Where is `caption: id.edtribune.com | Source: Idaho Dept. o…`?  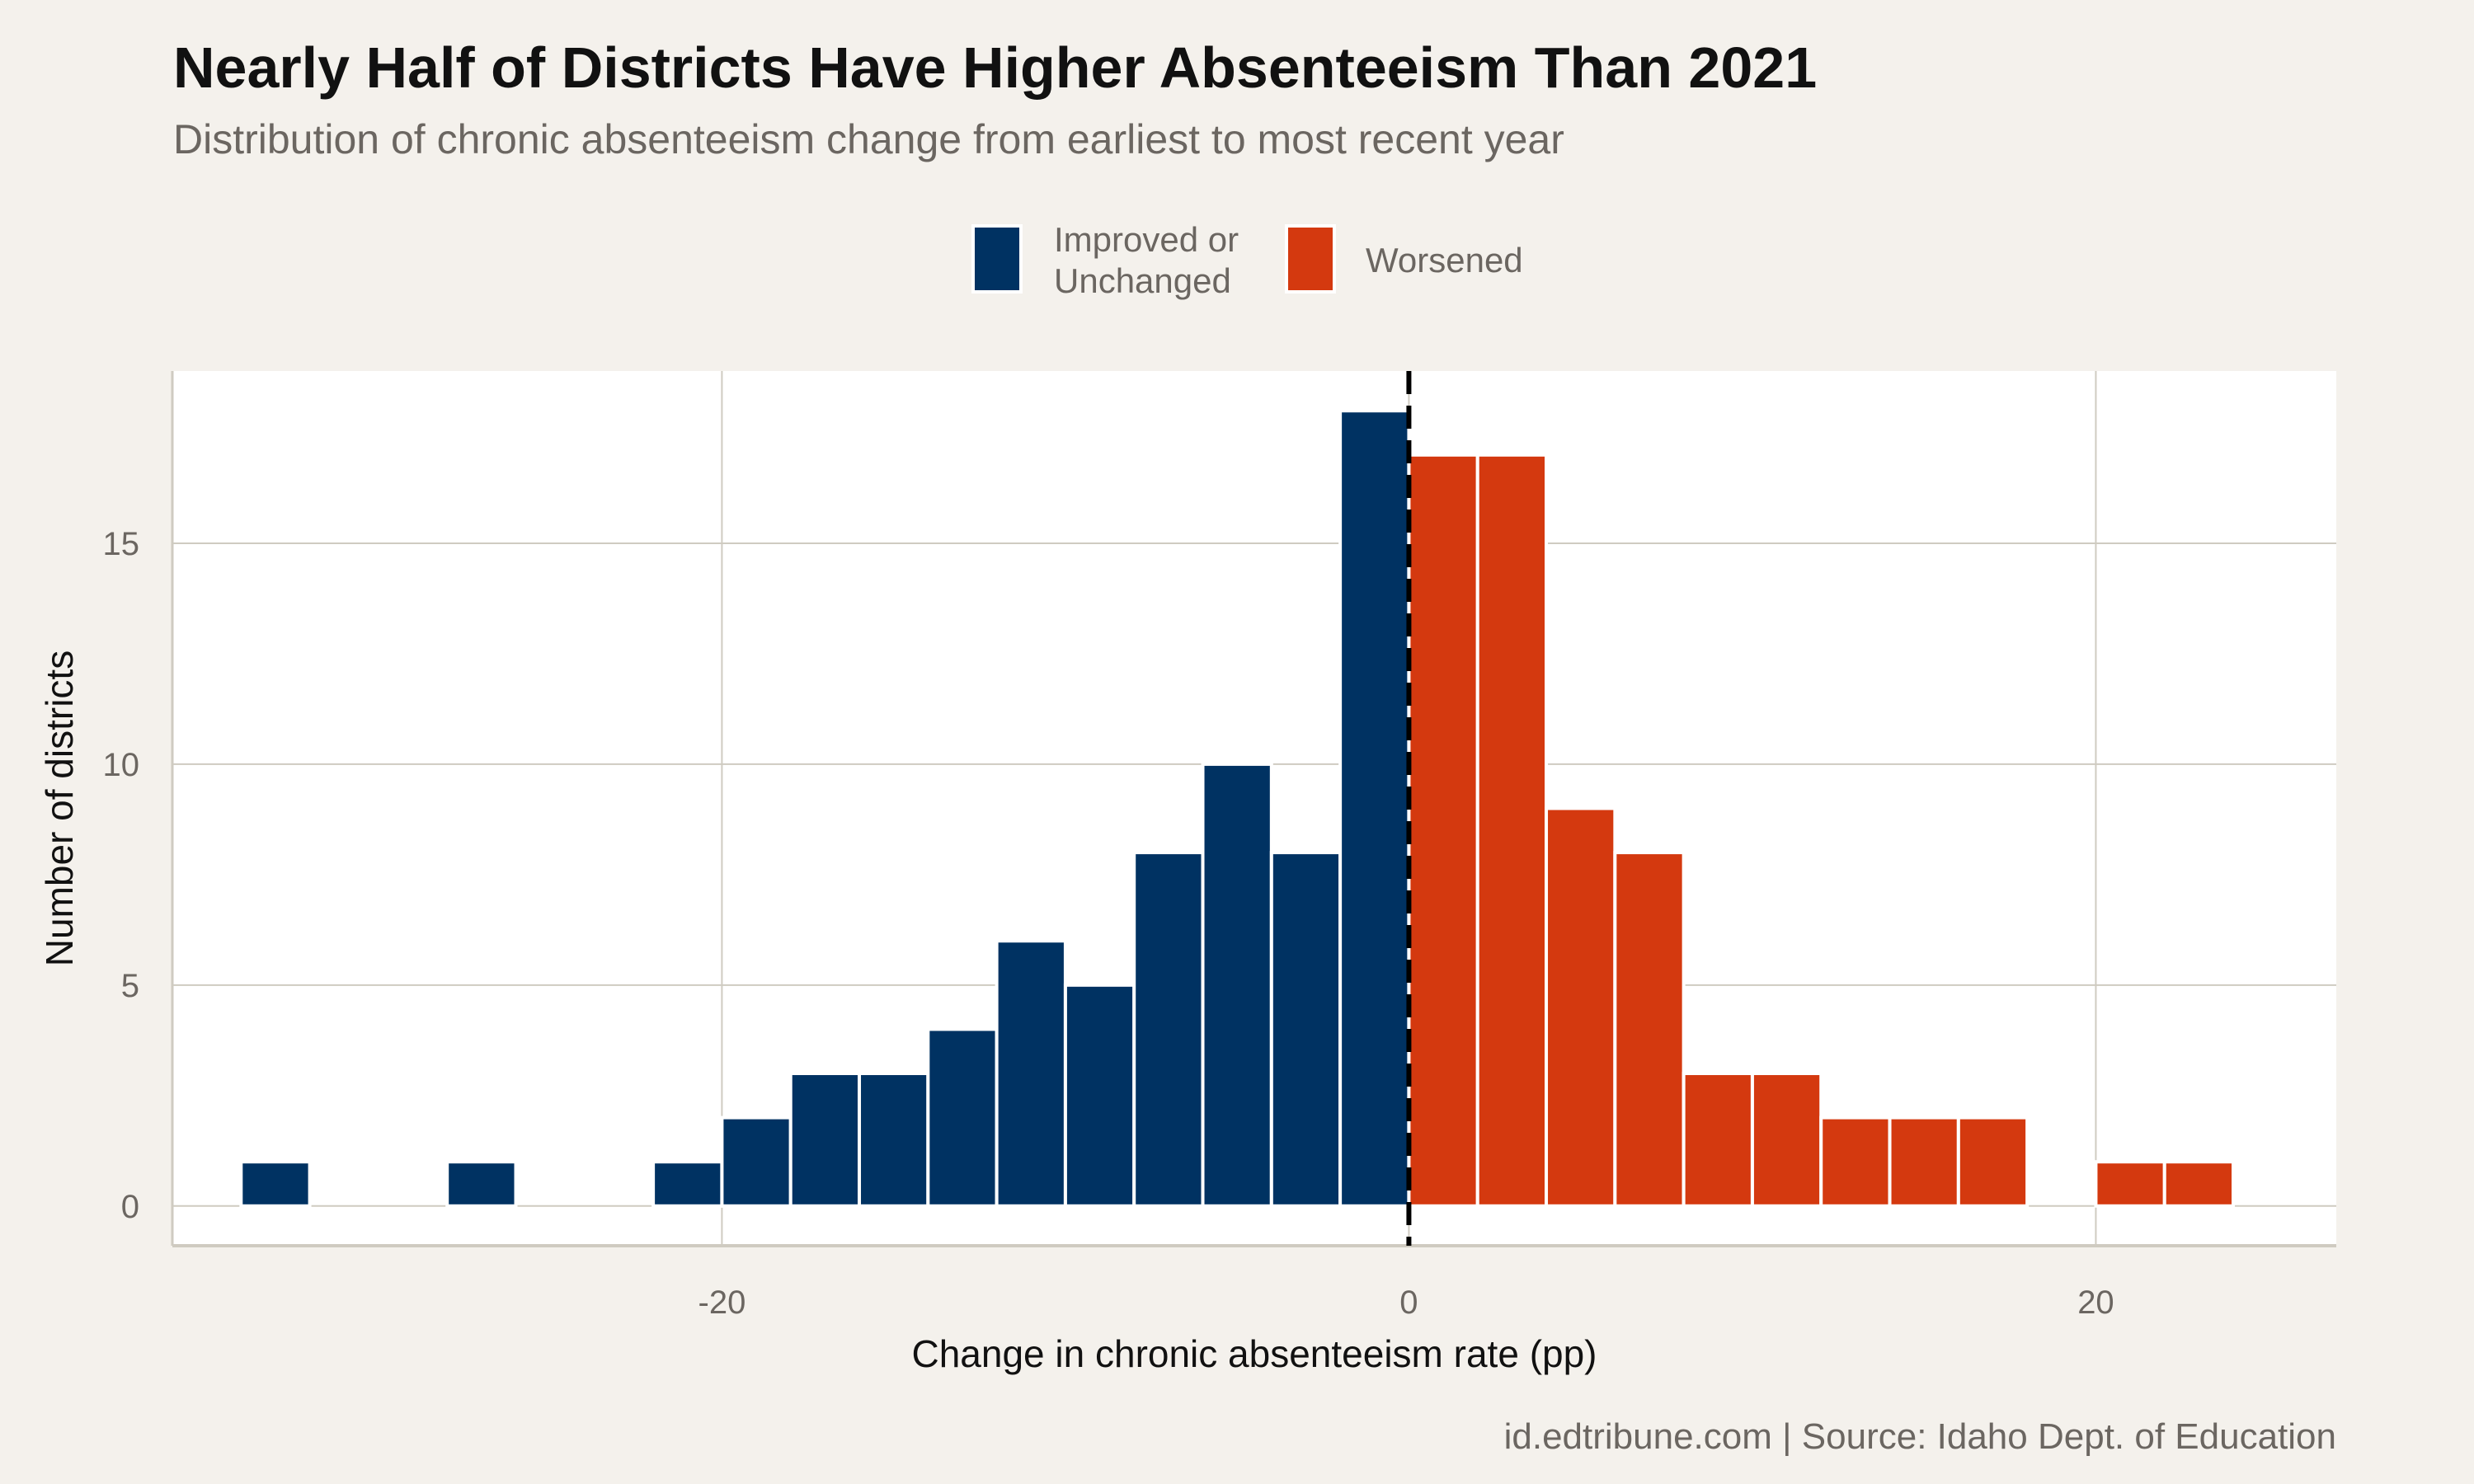
caption: id.edtribune.com | Source: Idaho Dept. o… is located at coordinates (1919, 1436).